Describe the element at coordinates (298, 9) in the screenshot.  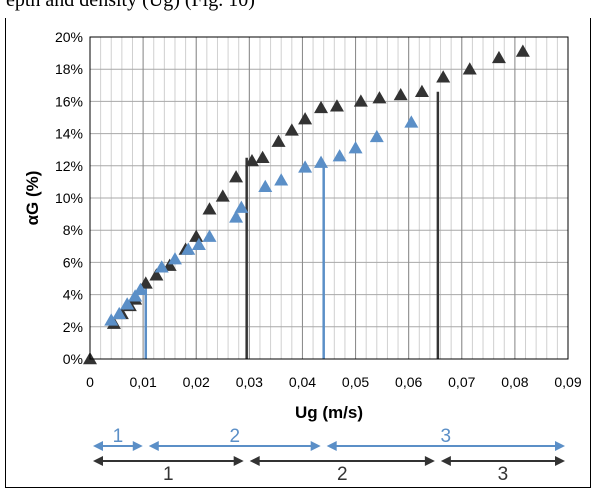
I see `caption-fragment: epth and density (Ug) (Fig. 10)` at that location.